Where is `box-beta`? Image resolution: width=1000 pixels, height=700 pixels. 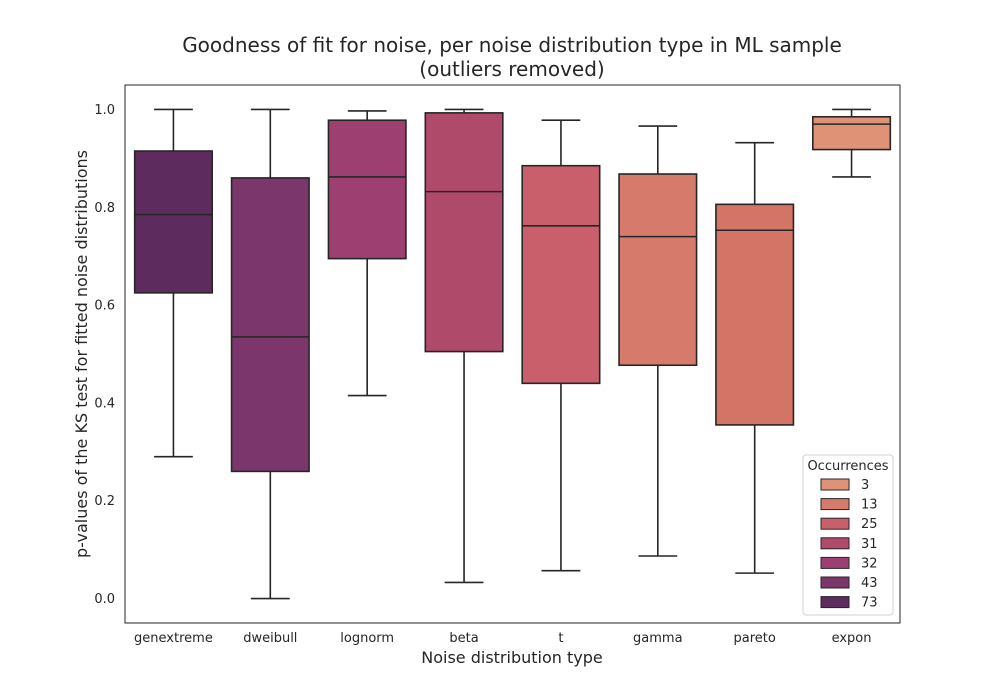 box-beta is located at coordinates (464, 346).